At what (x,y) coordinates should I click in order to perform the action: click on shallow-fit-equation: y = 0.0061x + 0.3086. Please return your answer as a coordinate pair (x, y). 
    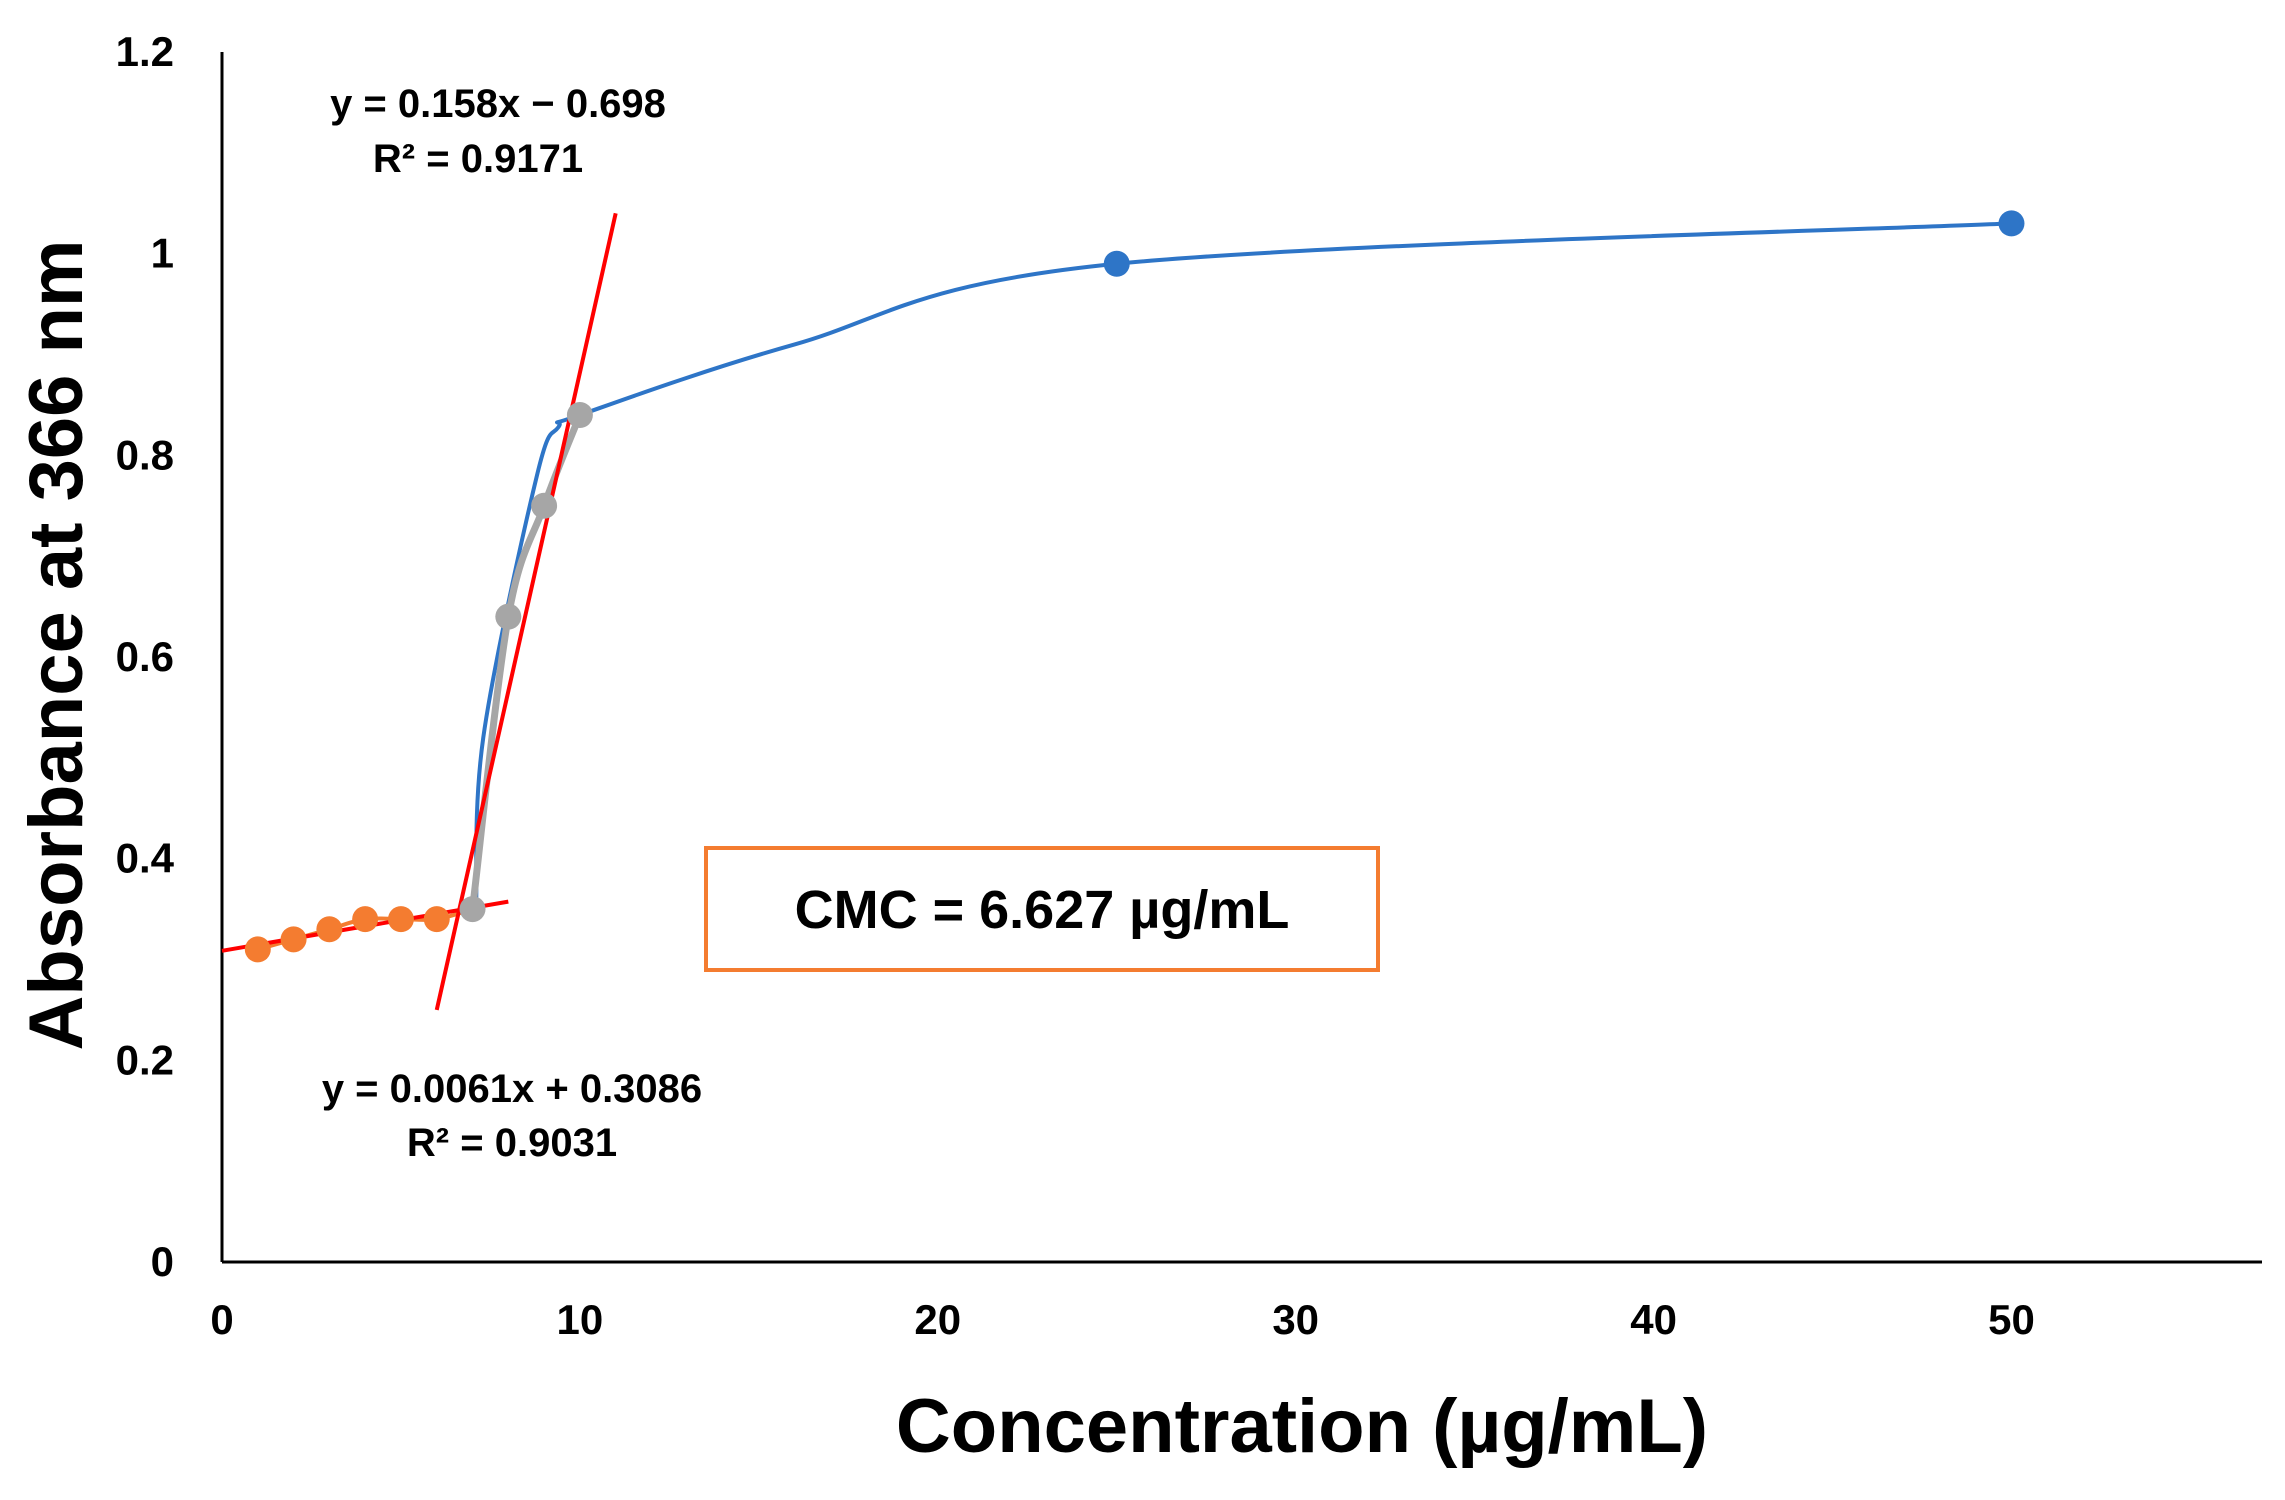
    Looking at the image, I should click on (512, 1089).